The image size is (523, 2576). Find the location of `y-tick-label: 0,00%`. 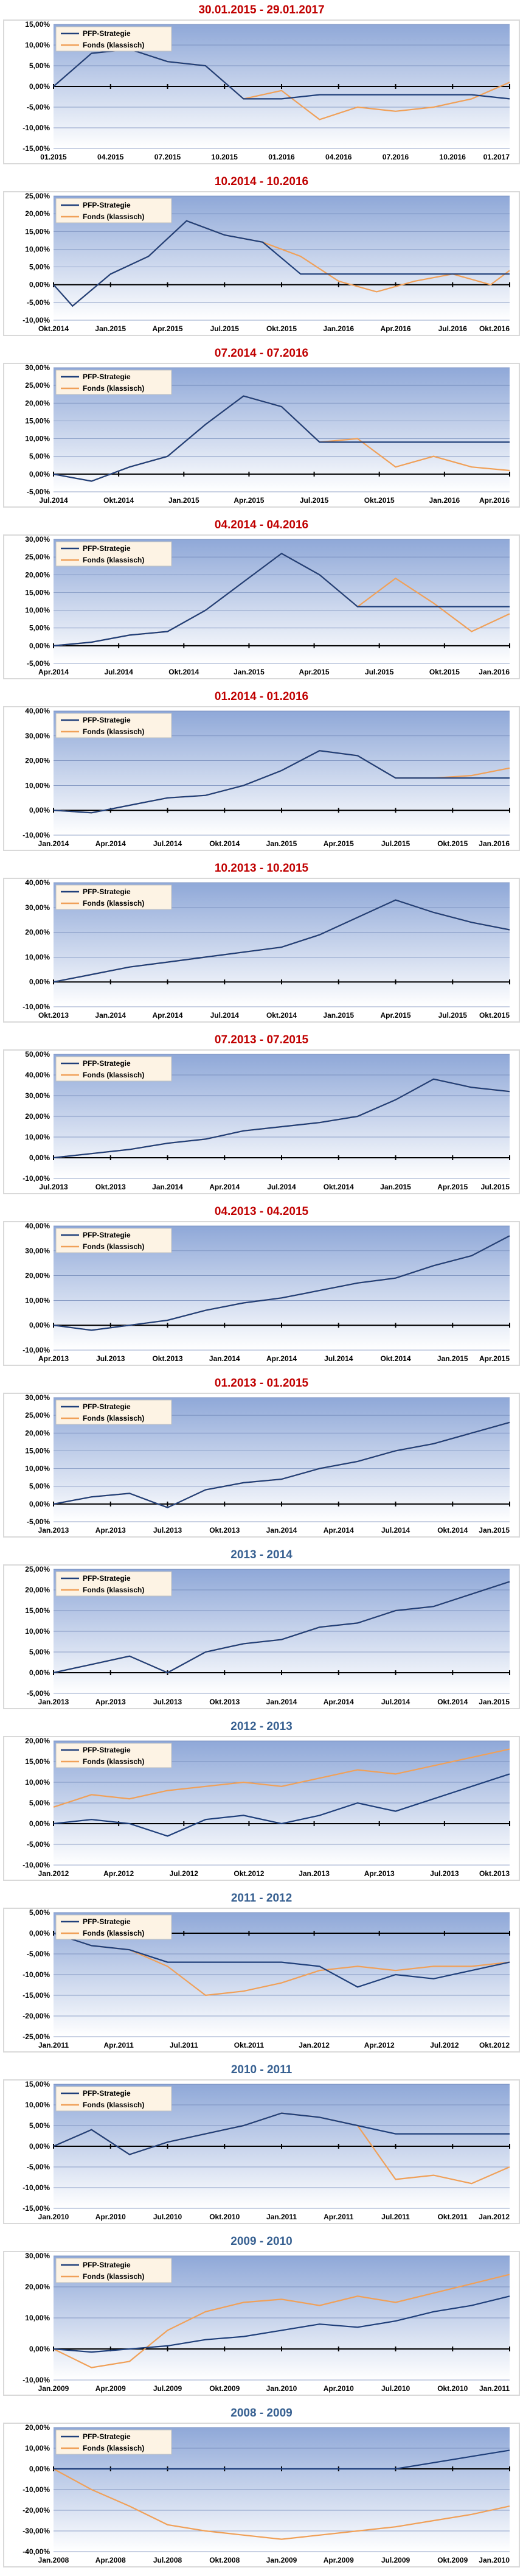

y-tick-label: 0,00% is located at coordinates (40, 1672).